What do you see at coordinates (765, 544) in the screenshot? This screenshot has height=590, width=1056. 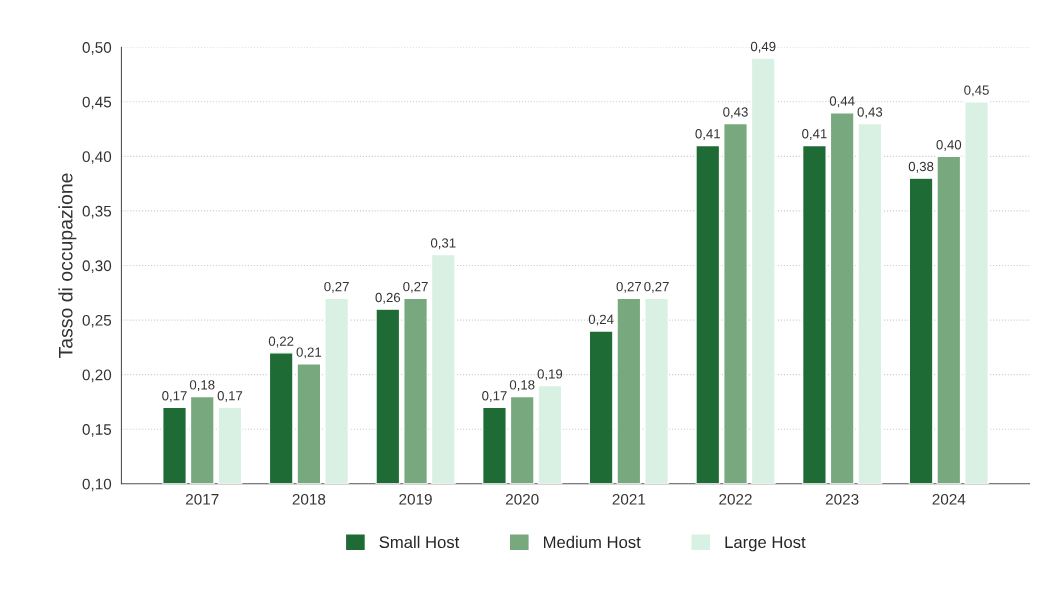 I see `legend-label: Large Host` at bounding box center [765, 544].